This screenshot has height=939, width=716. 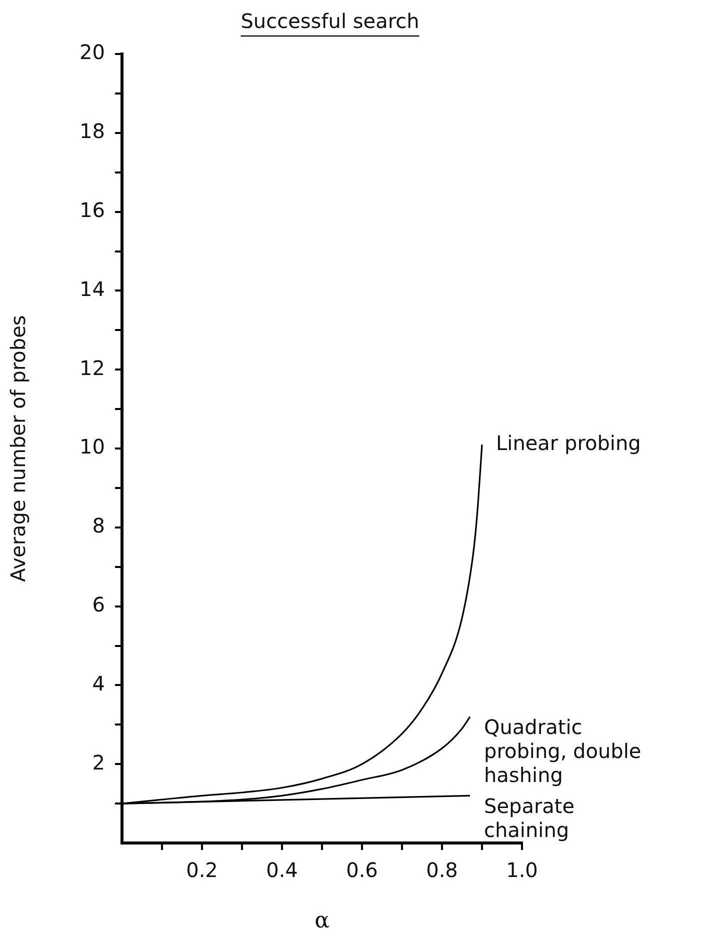 What do you see at coordinates (330, 21) in the screenshot?
I see `chart-title: Successful search` at bounding box center [330, 21].